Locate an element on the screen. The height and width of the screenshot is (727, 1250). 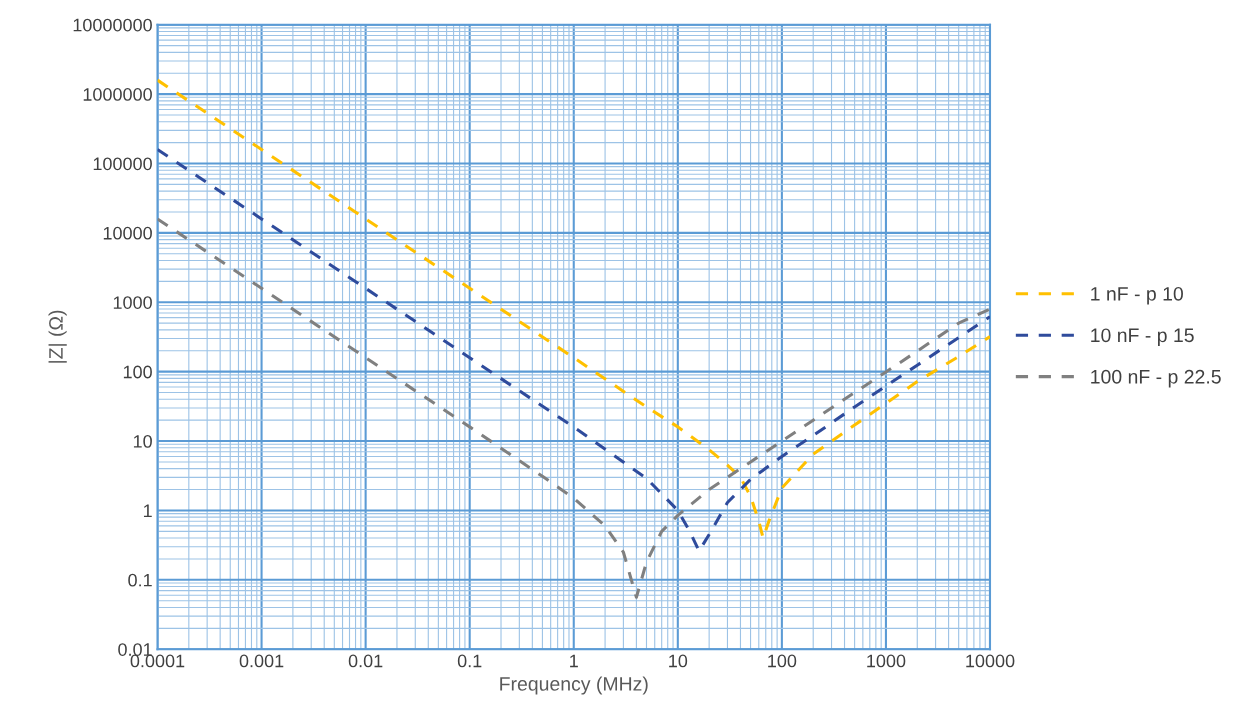
x-tick-label: 10000 is located at coordinates (990, 661).